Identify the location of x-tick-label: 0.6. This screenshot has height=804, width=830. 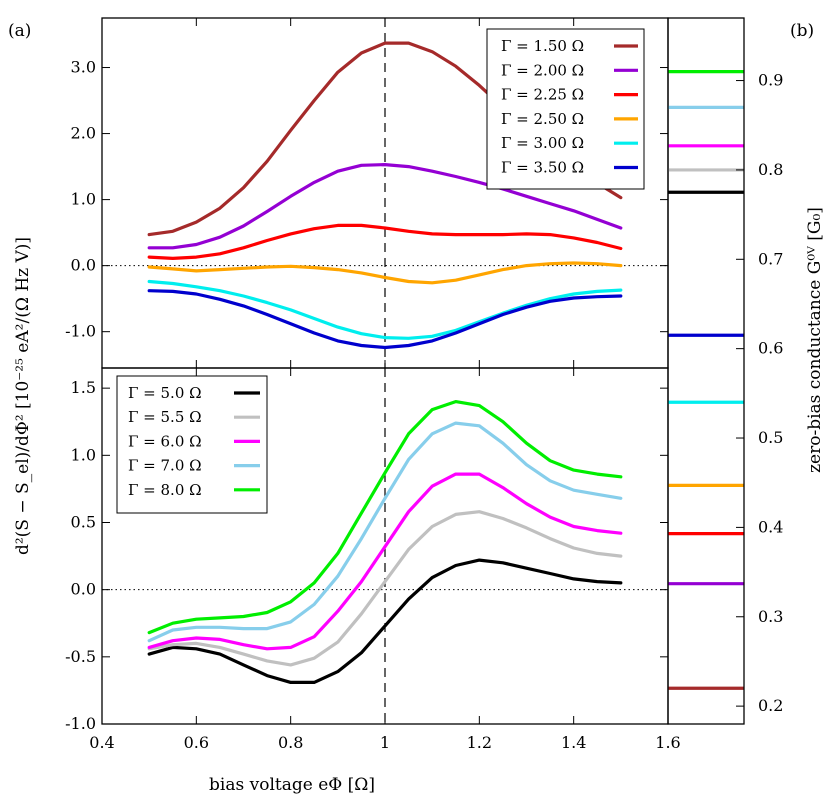
(196, 742).